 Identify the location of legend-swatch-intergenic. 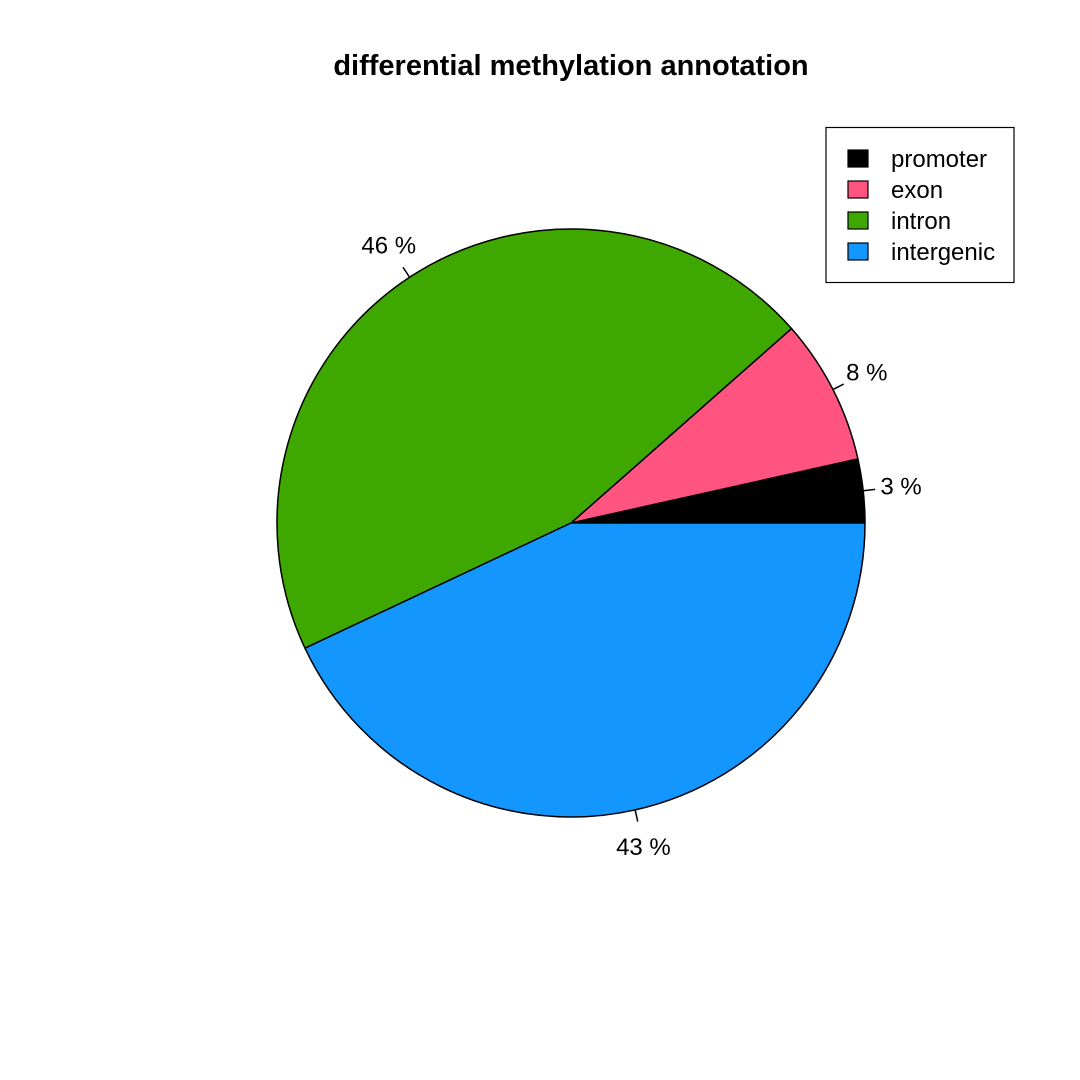
(858, 251).